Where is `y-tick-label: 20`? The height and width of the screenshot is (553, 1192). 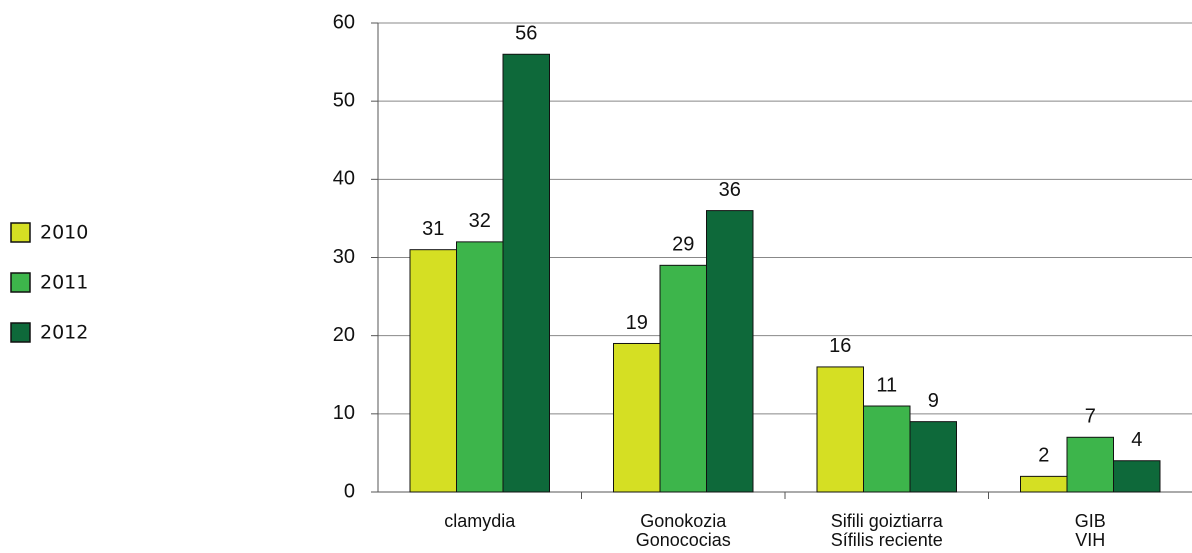 y-tick-label: 20 is located at coordinates (344, 335).